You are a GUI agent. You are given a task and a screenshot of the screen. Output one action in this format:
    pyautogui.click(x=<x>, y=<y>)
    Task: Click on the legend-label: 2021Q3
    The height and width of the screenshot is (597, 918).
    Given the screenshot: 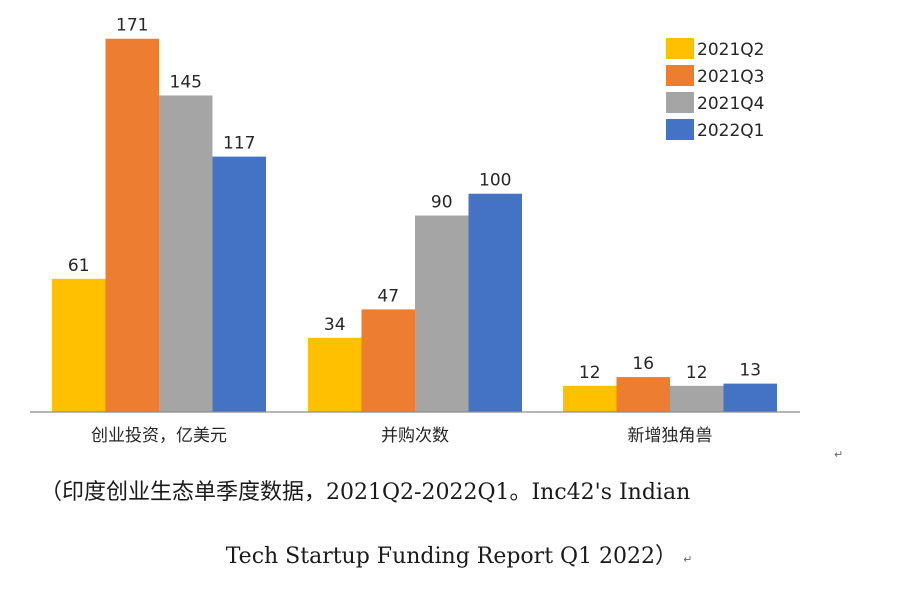 What is the action you would take?
    pyautogui.click(x=730, y=77)
    